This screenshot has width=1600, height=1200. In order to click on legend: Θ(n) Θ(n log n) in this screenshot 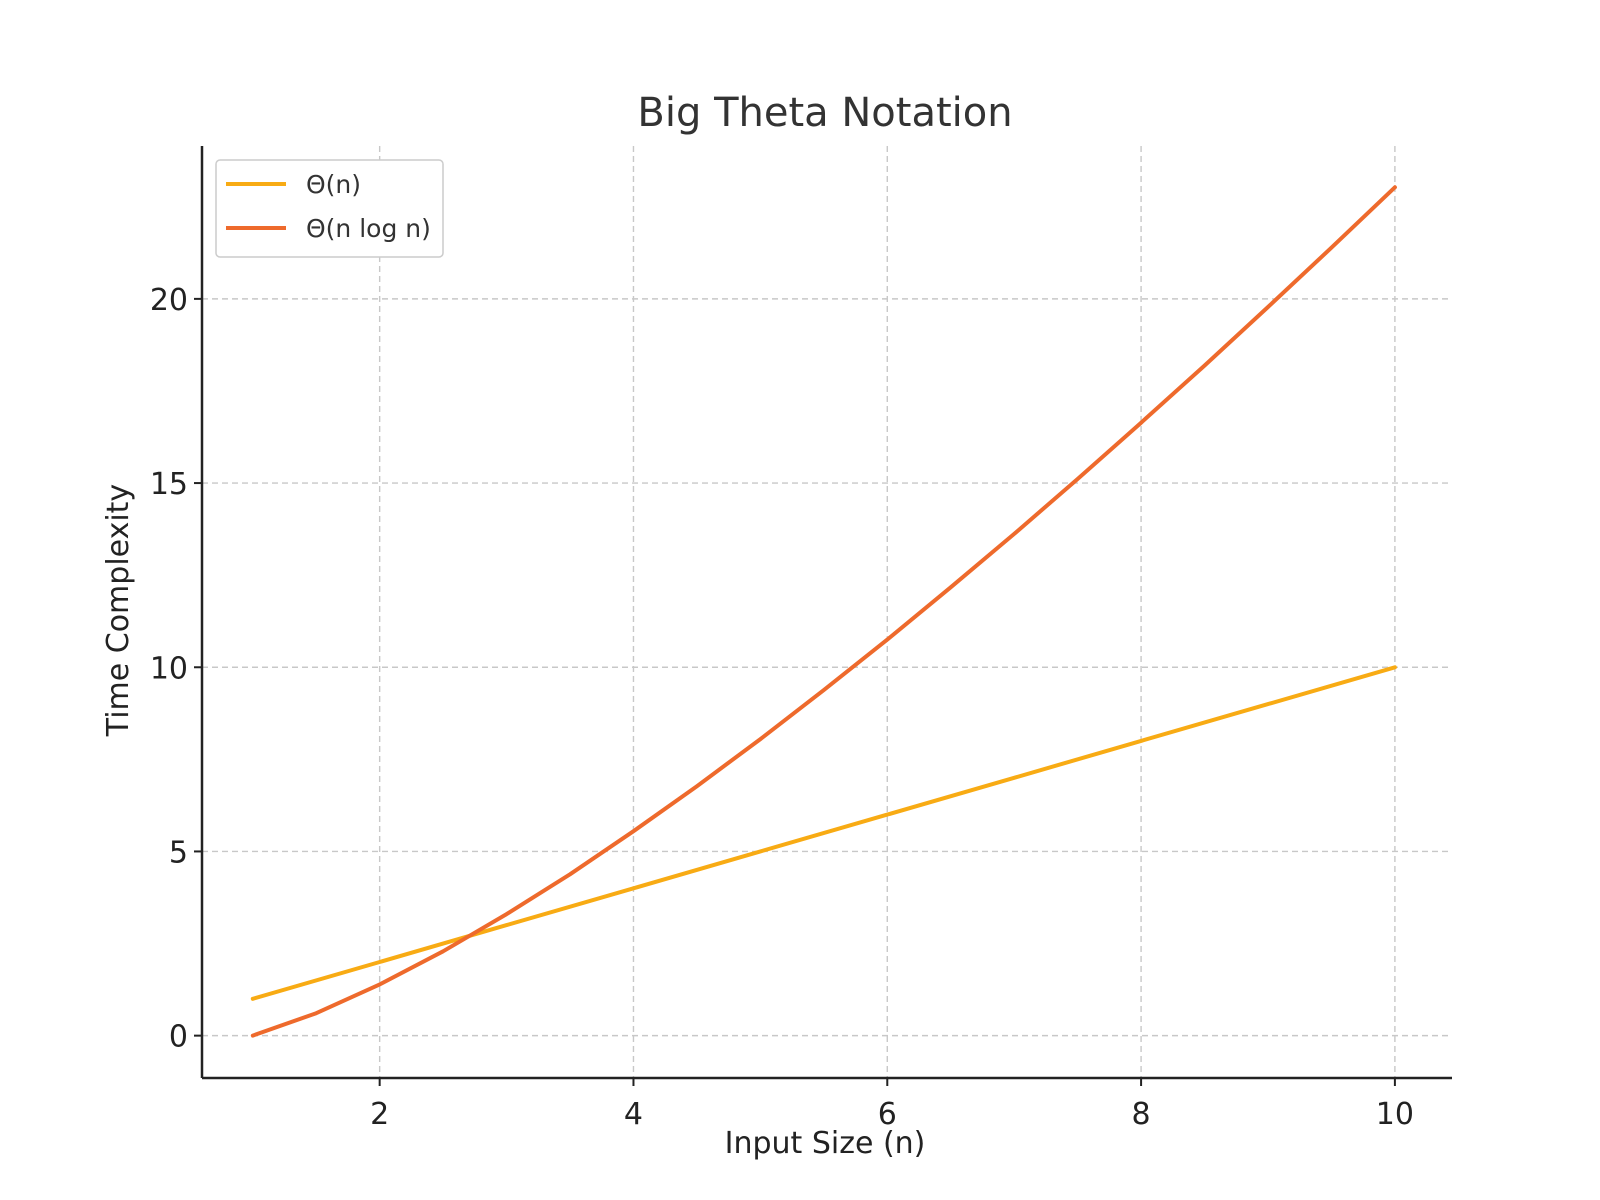, I will do `click(329, 208)`.